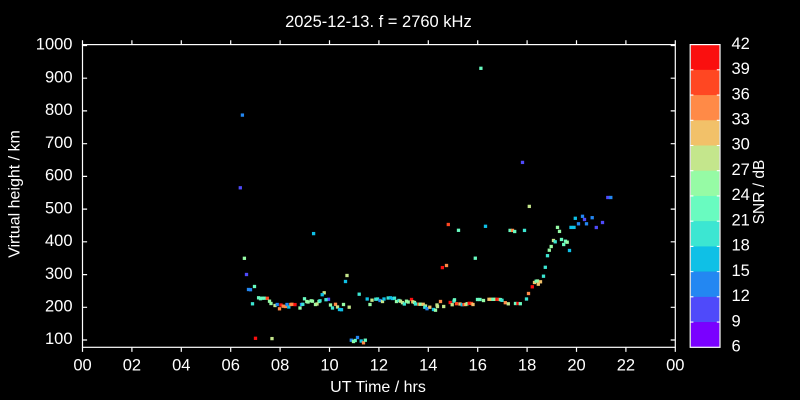  I want to click on svg-text: 600, so click(59, 176).